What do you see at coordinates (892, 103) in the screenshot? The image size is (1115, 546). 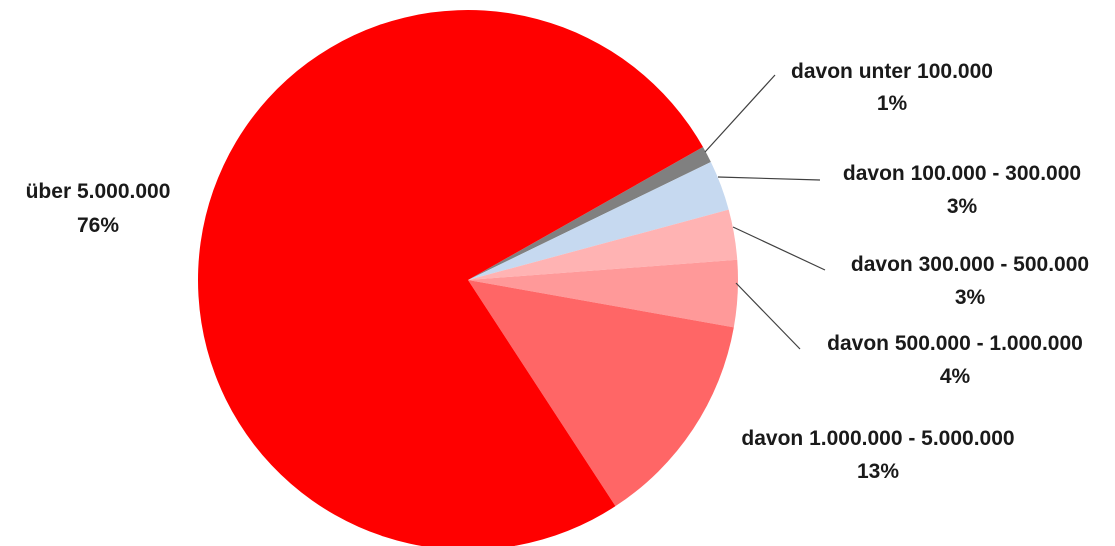 I see `slice-percent-1: 1%` at bounding box center [892, 103].